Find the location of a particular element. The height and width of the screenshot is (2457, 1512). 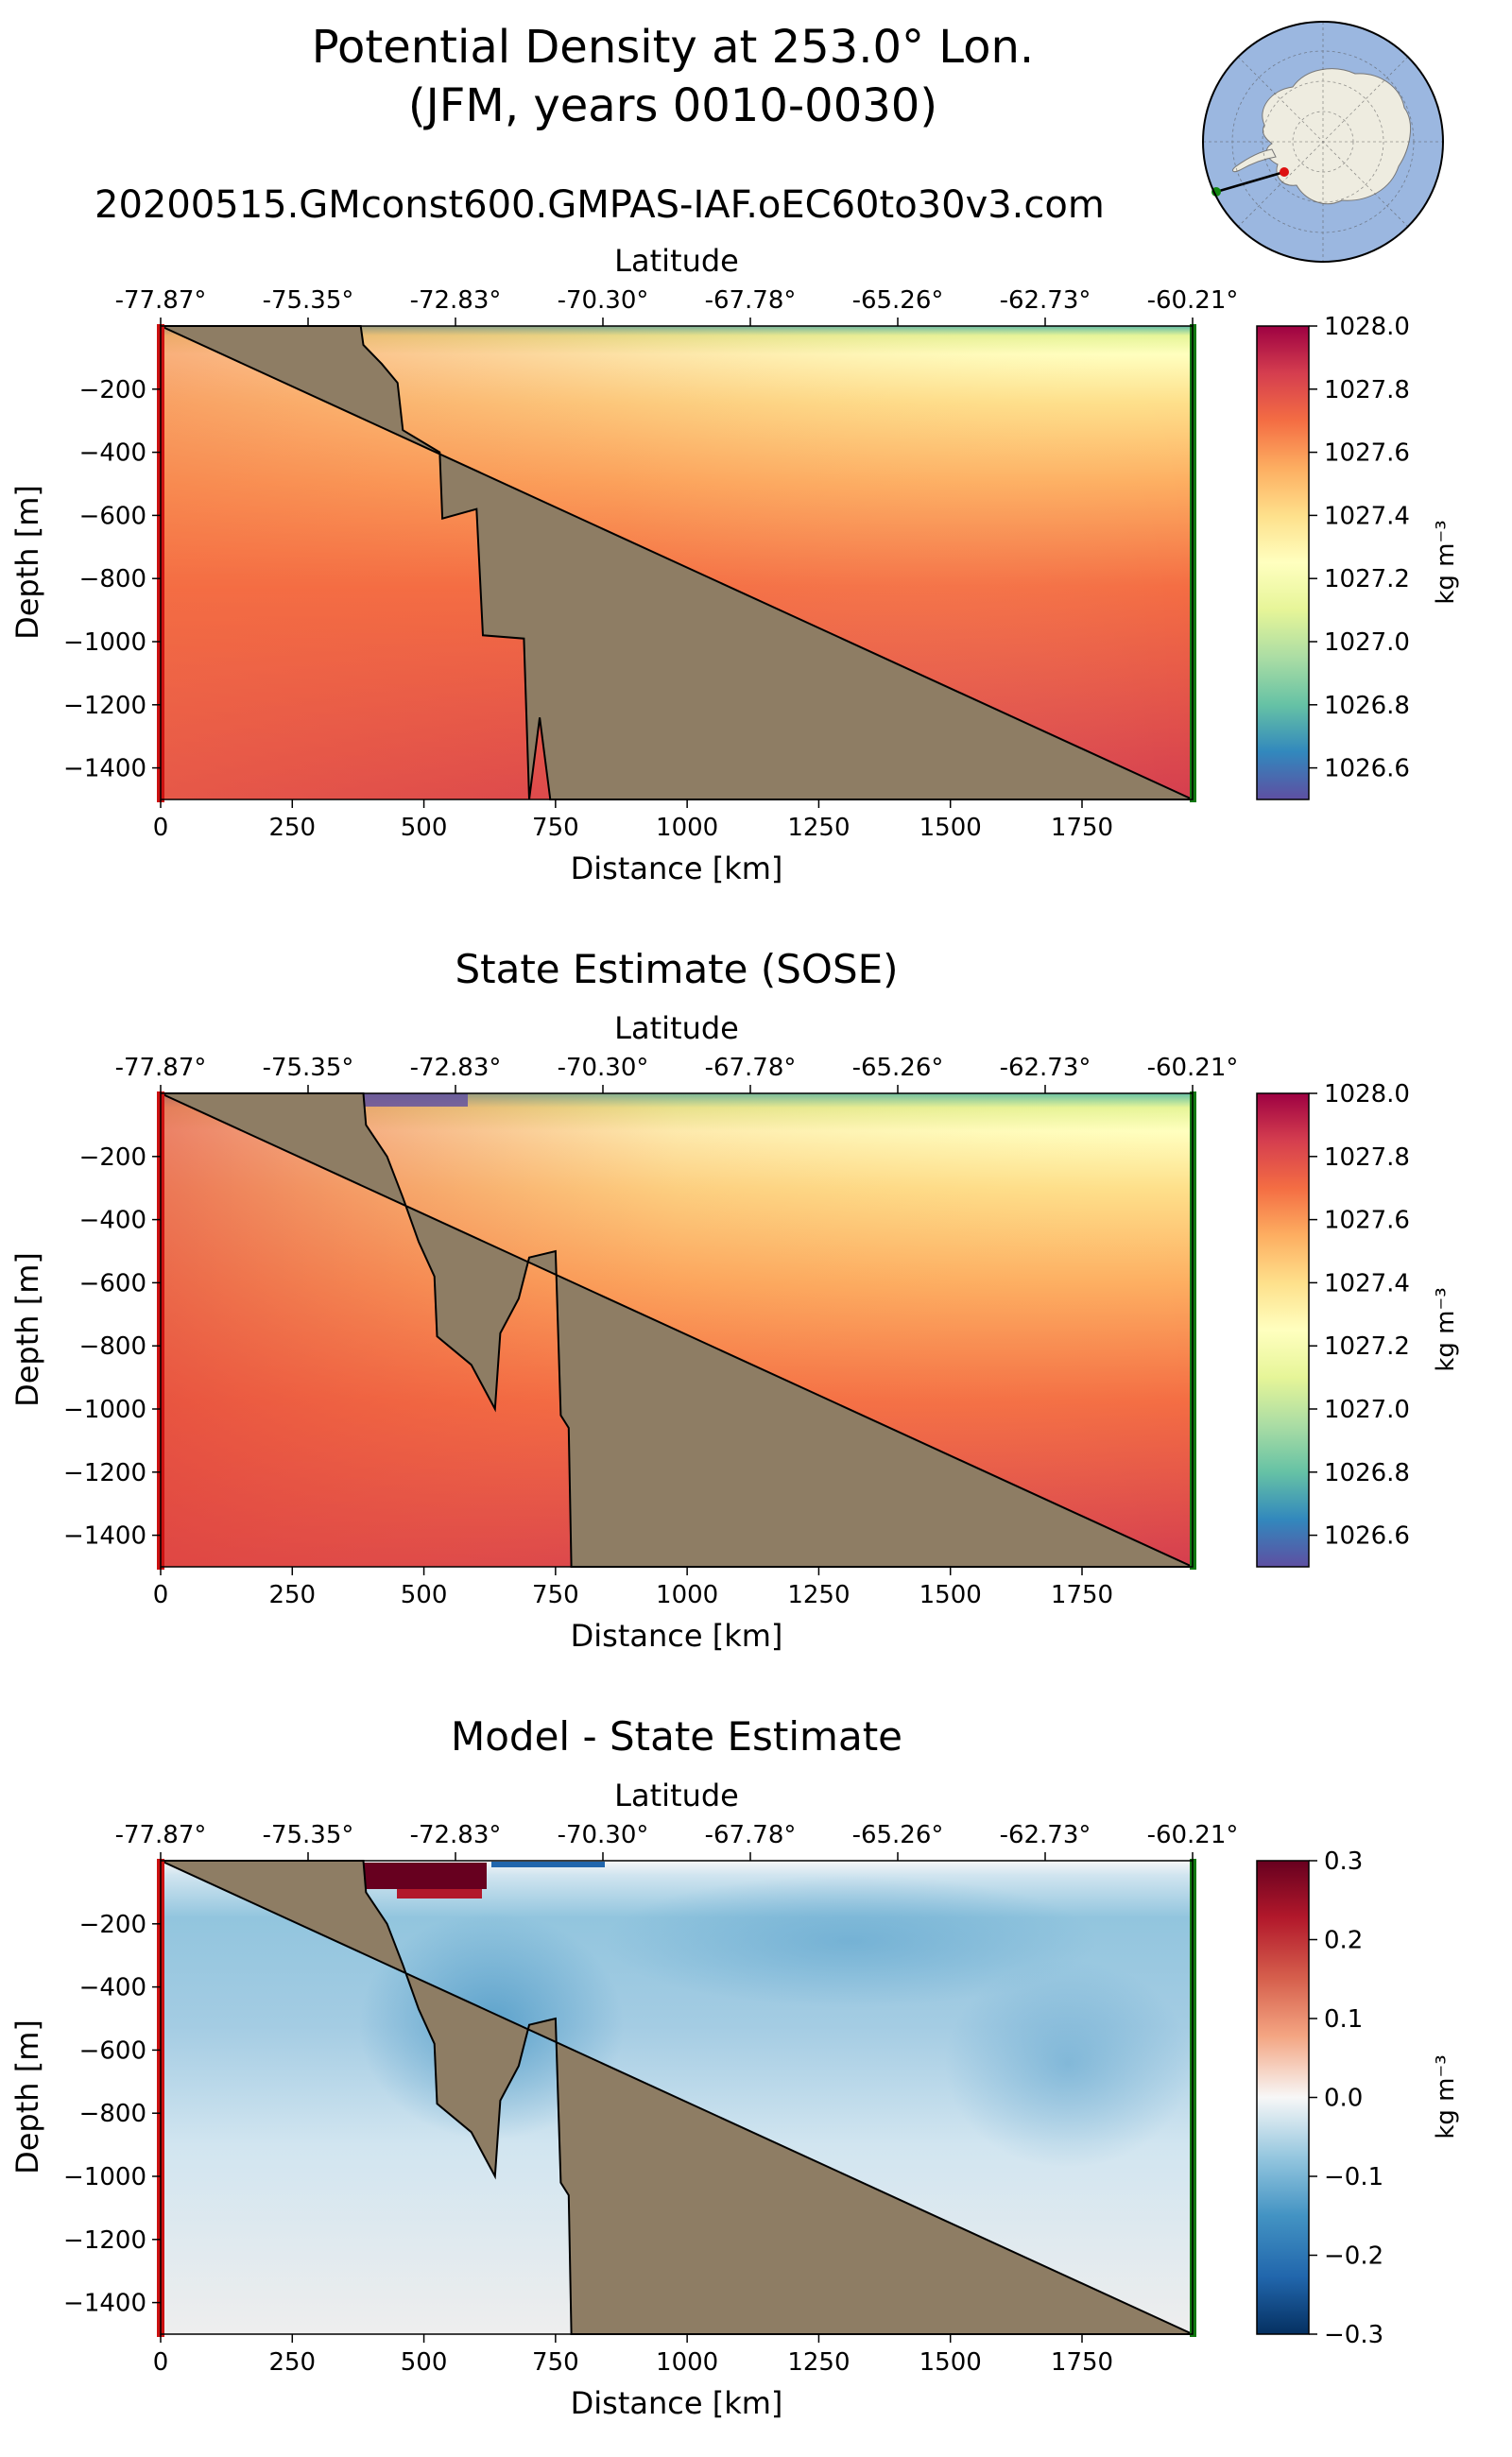

negative-anomaly-band is located at coordinates (850, 1941).